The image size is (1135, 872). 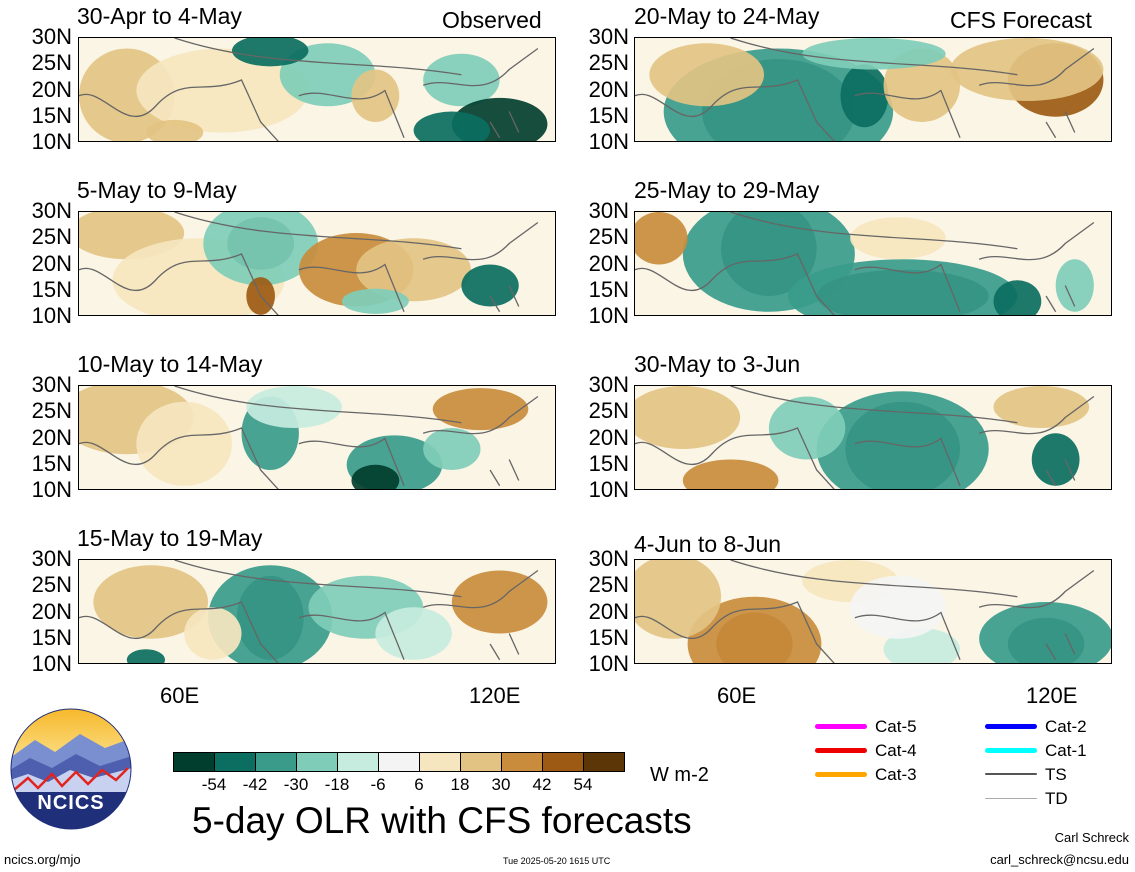 I want to click on panel-title: 15-May to 19-May, so click(x=170, y=538).